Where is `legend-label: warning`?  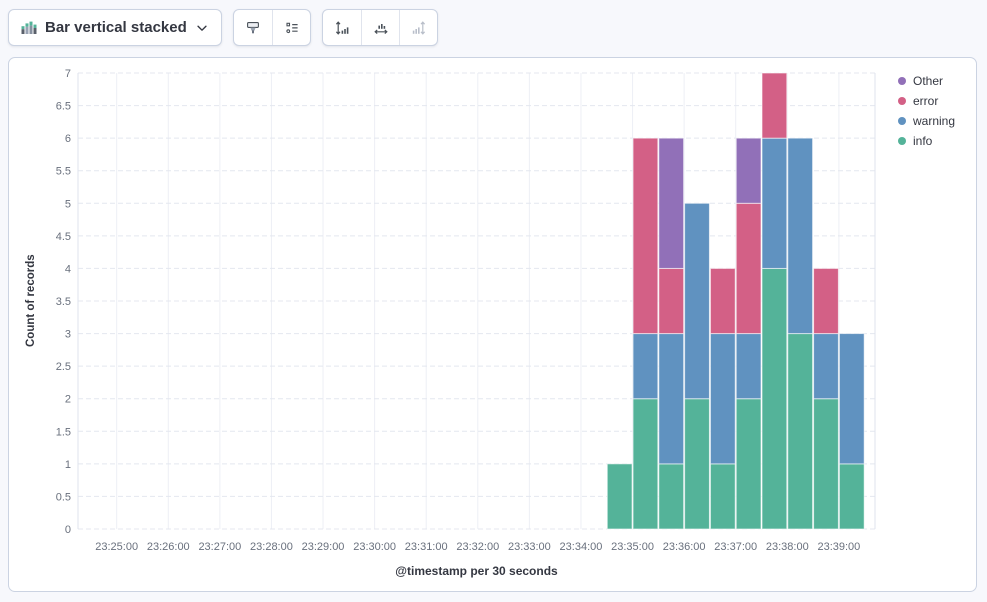 legend-label: warning is located at coordinates (934, 121).